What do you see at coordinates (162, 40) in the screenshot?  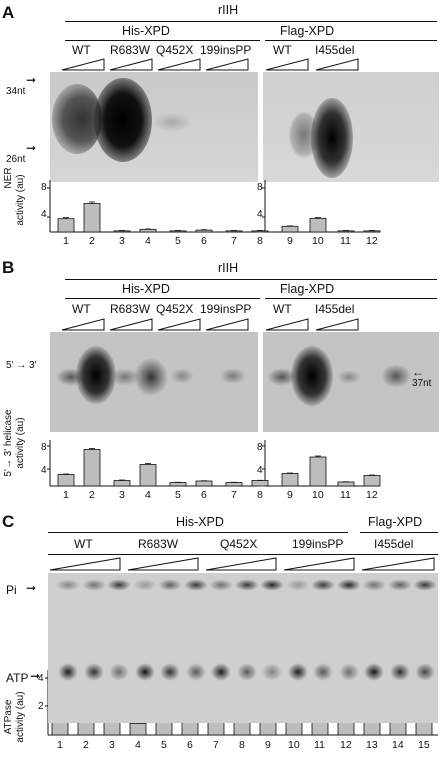 I see `panel-a-his-line` at bounding box center [162, 40].